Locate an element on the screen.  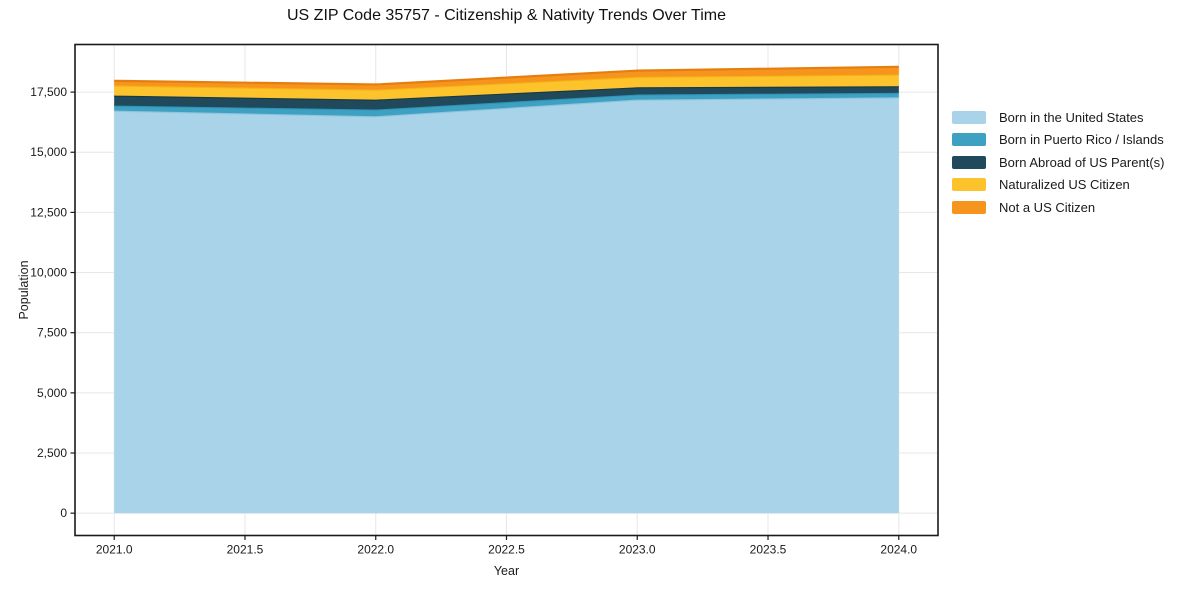
x-tick-label: 2022.0 is located at coordinates (375, 550).